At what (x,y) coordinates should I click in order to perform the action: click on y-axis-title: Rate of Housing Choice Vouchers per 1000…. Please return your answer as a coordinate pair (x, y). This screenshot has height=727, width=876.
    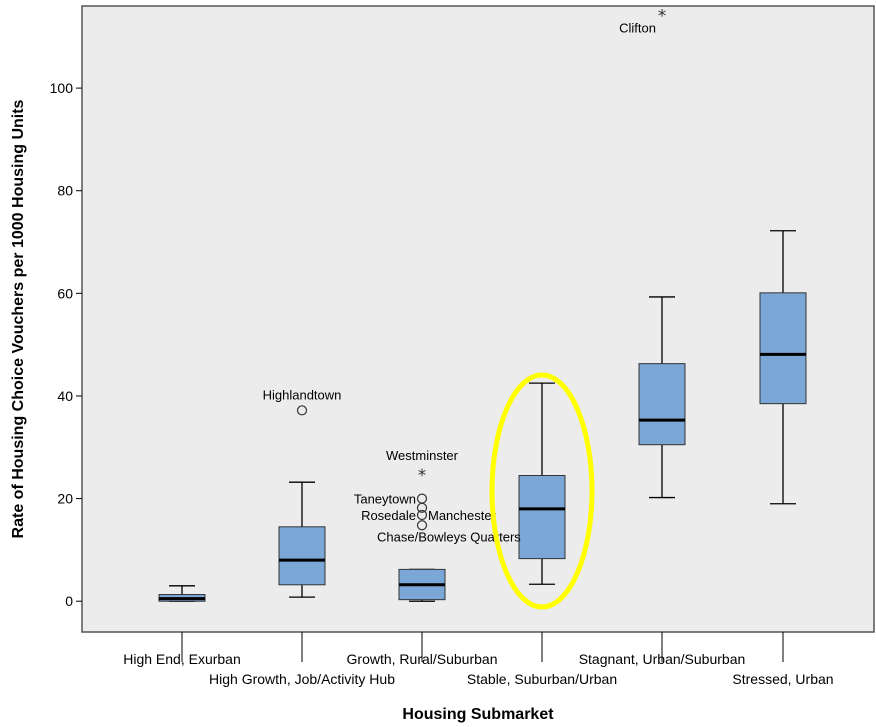
    Looking at the image, I should click on (18, 318).